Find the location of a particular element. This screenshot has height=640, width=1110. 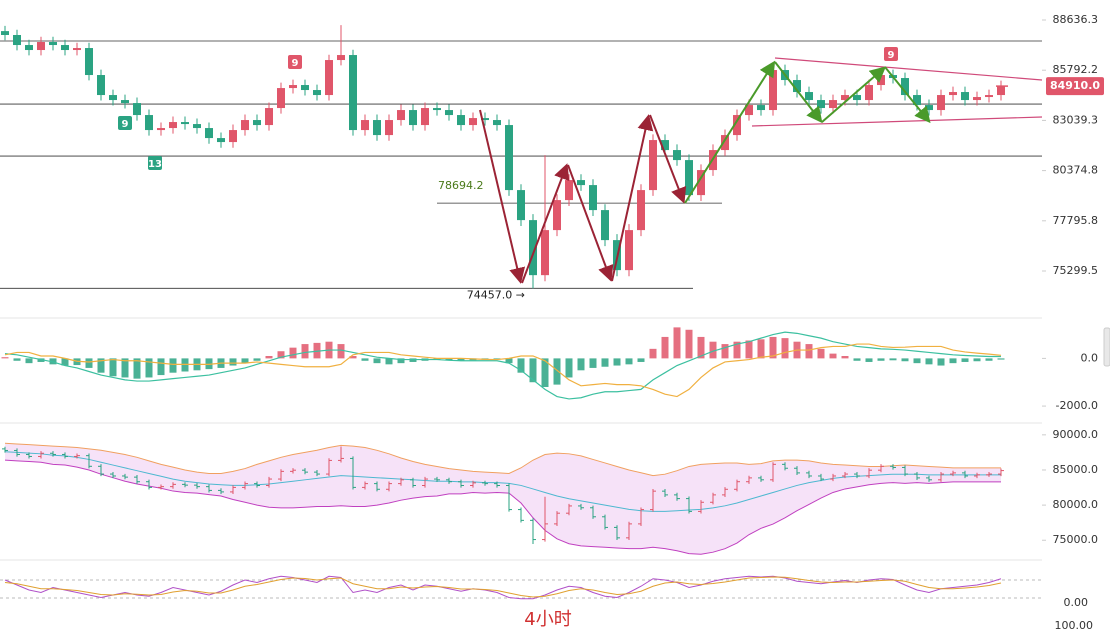

interval-label: 4小时 is located at coordinates (547, 619).